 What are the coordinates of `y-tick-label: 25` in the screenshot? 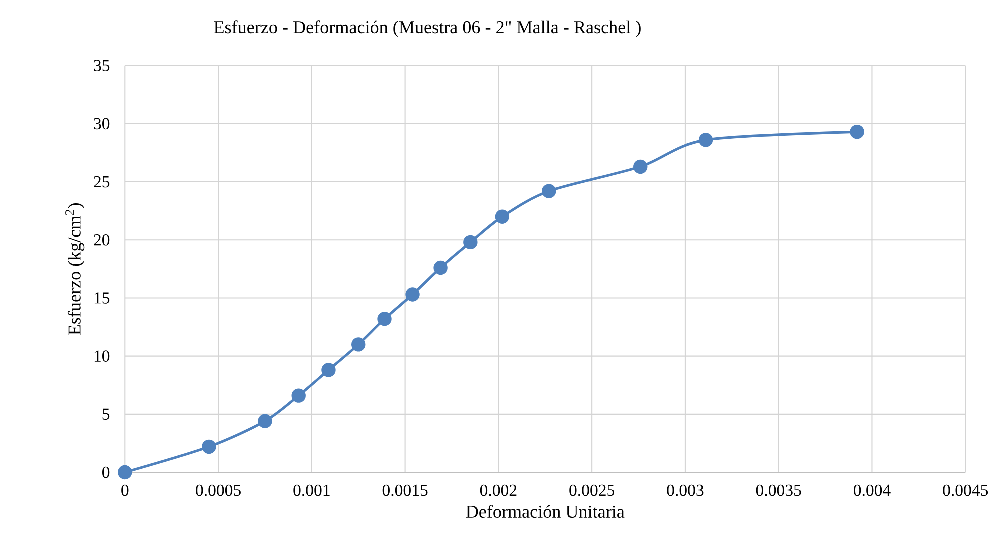 It's located at (102, 182).